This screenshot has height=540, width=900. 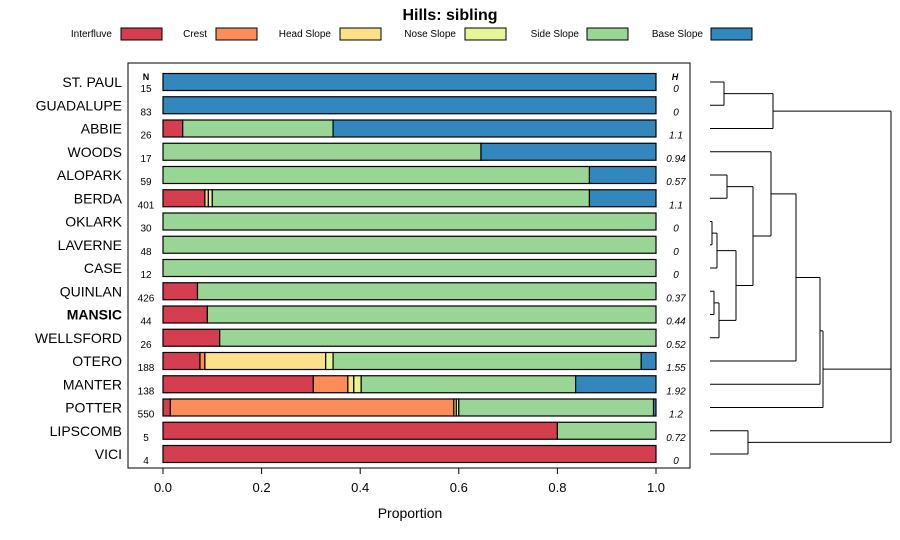 I want to click on bar-otero-base-slope, so click(x=648, y=361).